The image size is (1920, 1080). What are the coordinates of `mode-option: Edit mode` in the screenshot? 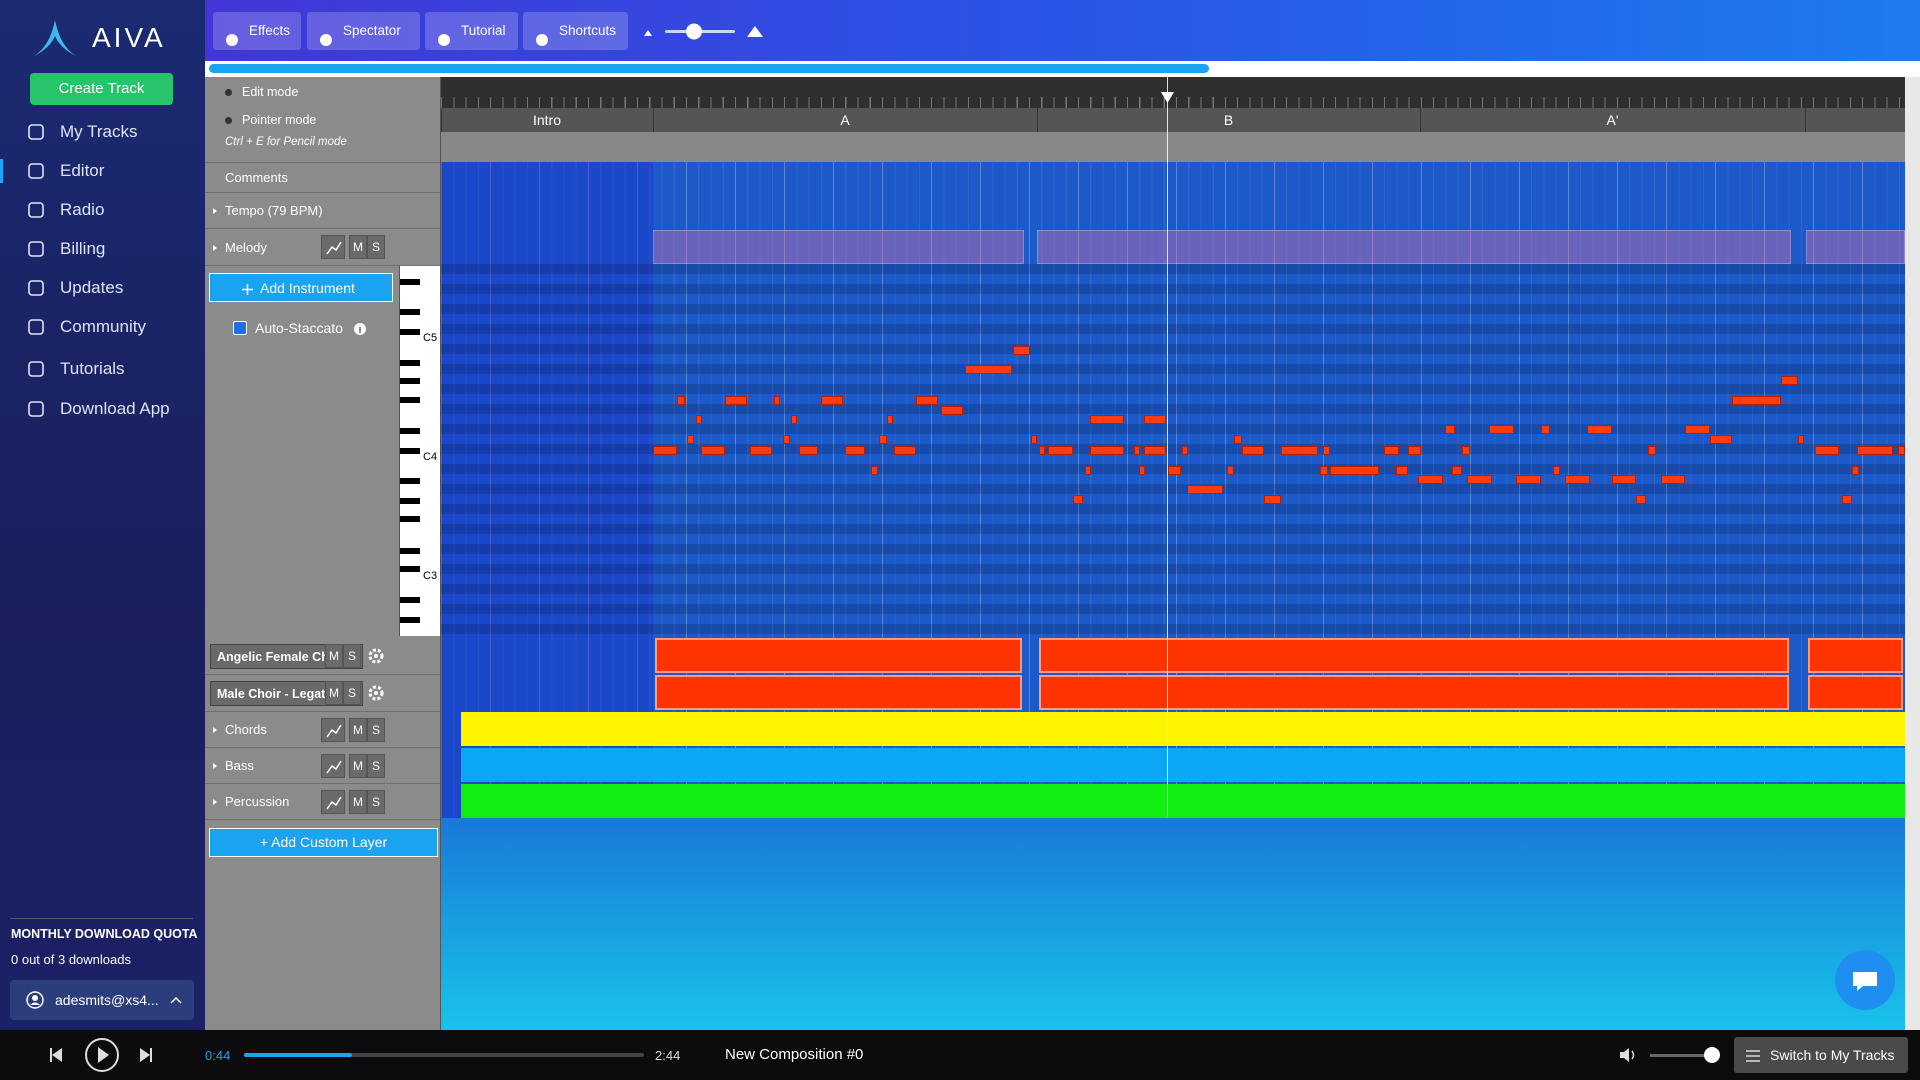 It's located at (270, 92).